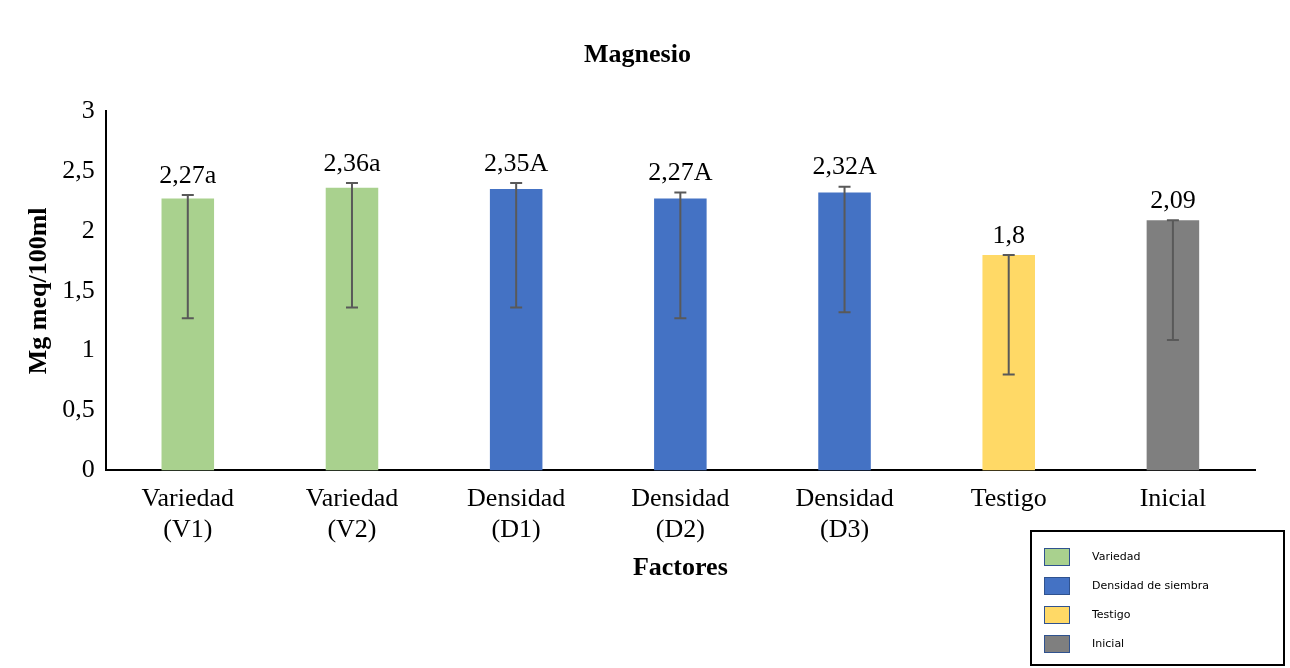 The width and height of the screenshot is (1290, 668). I want to click on legend-label: Inicial, so click(1108, 643).